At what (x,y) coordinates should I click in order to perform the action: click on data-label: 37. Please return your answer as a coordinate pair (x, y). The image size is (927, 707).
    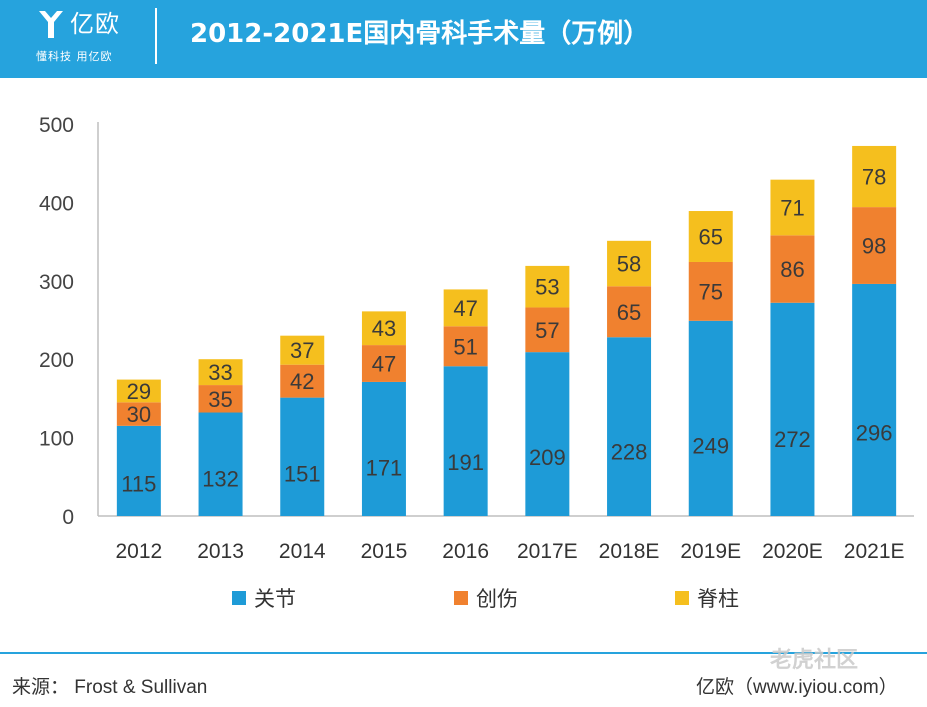
    Looking at the image, I should click on (302, 350).